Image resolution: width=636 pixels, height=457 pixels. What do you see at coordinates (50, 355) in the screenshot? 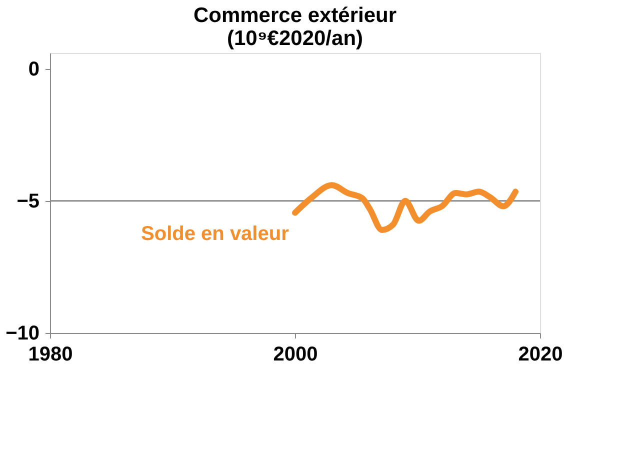
I see `x-tick-label: 1980` at bounding box center [50, 355].